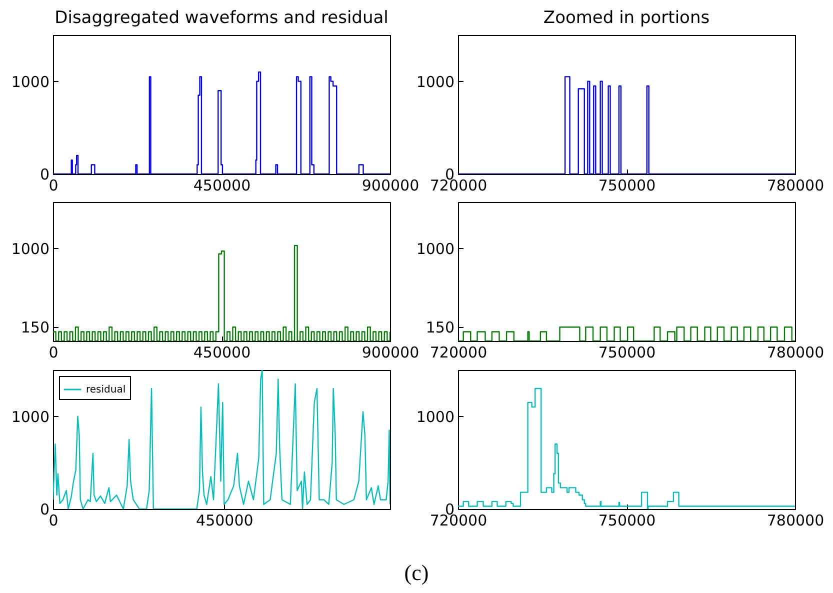 Image resolution: width=833 pixels, height=593 pixels. Describe the element at coordinates (221, 439) in the screenshot. I see `line-series` at that location.